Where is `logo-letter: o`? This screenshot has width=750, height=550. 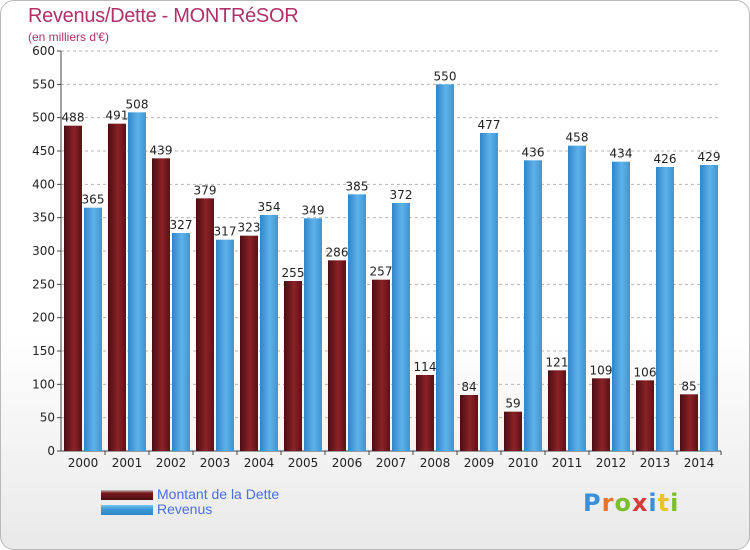 logo-letter: o is located at coordinates (623, 503).